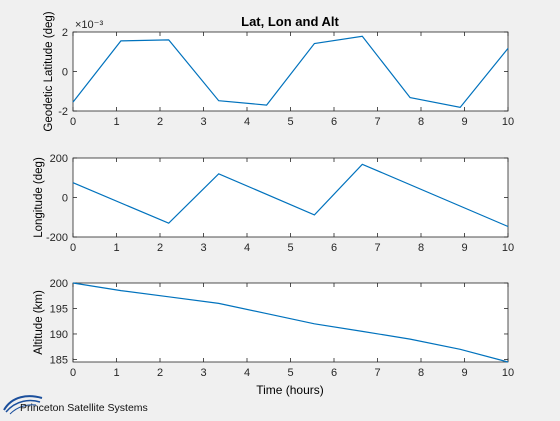  Describe the element at coordinates (63, 112) in the screenshot. I see `y-tick-label: -2` at that location.